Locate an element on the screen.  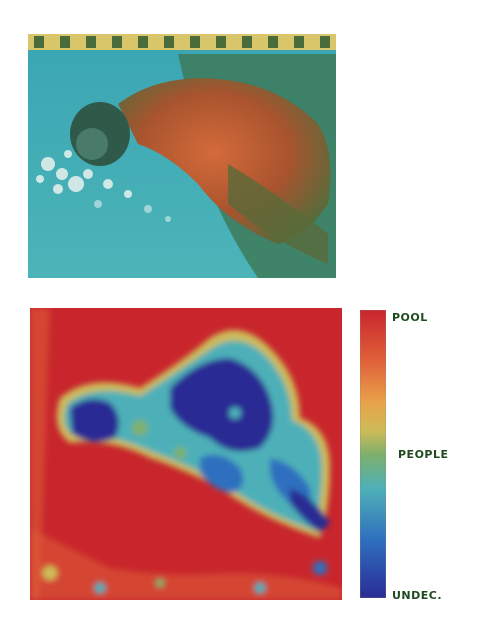
colorbar is located at coordinates (373, 454).